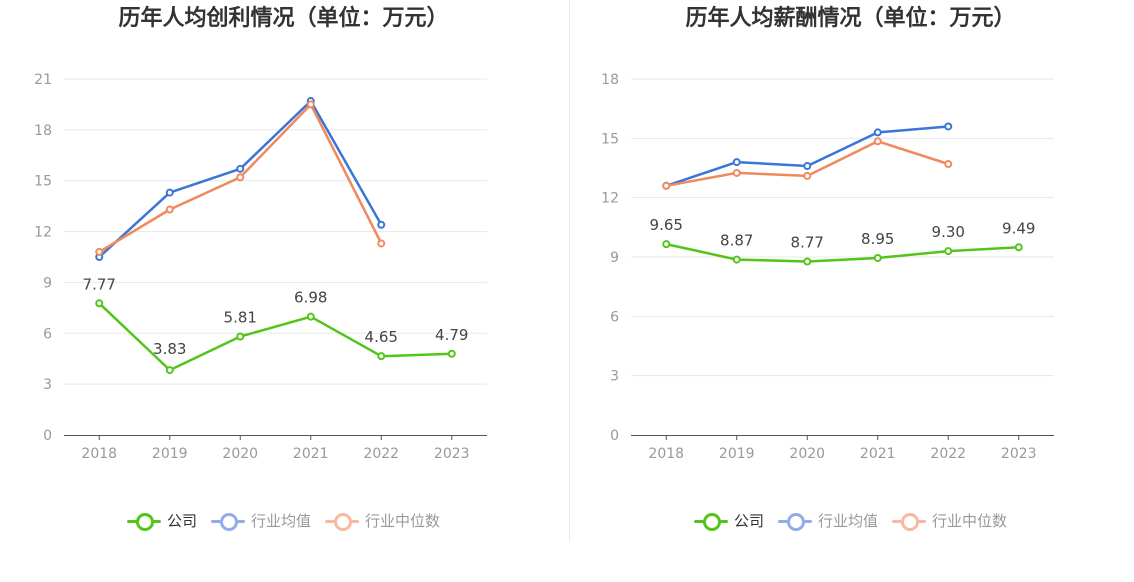 This screenshot has height=582, width=1134. What do you see at coordinates (169, 349) in the screenshot?
I see `data-label: 3.83` at bounding box center [169, 349].